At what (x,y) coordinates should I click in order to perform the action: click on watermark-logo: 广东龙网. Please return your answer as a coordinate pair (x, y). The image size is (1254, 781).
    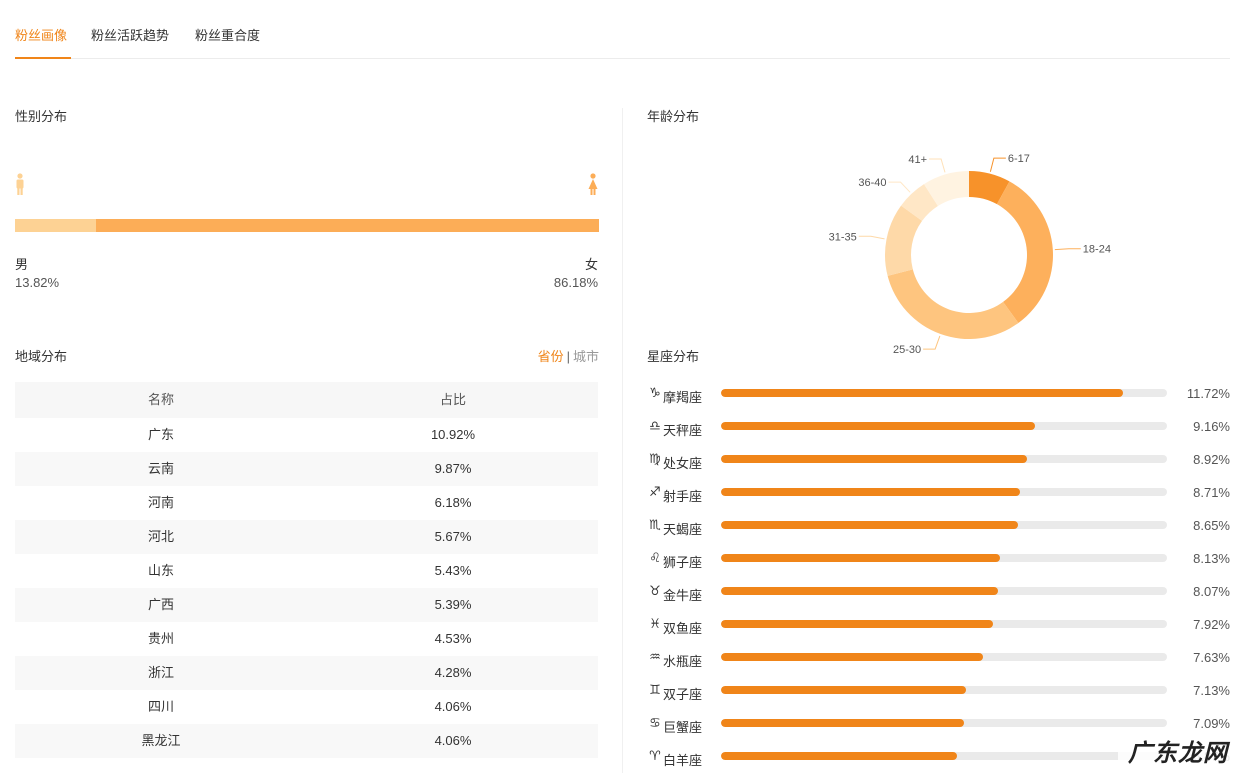
    Looking at the image, I should click on (1178, 753).